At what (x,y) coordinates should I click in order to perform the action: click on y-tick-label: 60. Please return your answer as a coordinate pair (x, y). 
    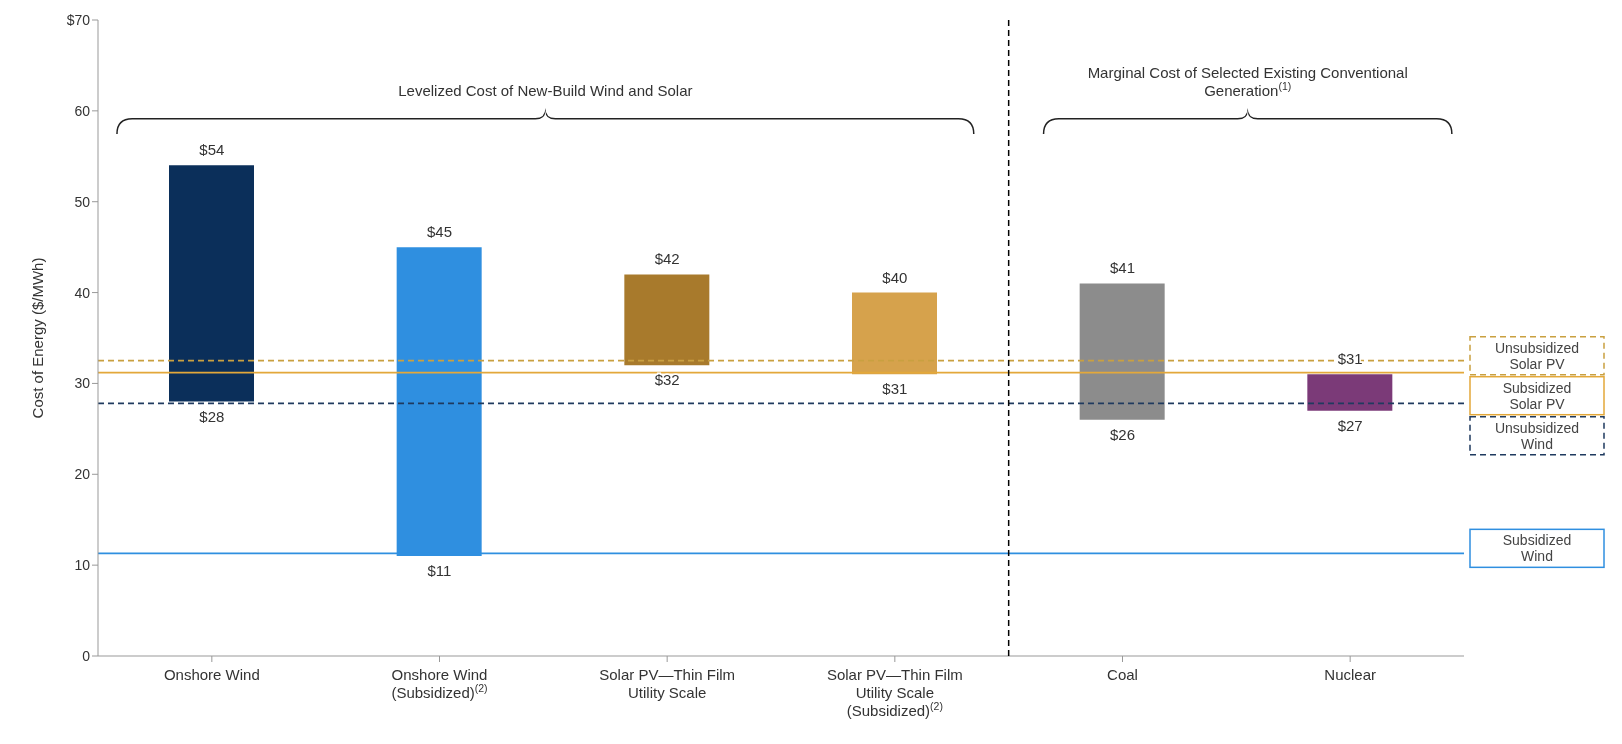
    Looking at the image, I should click on (82, 110).